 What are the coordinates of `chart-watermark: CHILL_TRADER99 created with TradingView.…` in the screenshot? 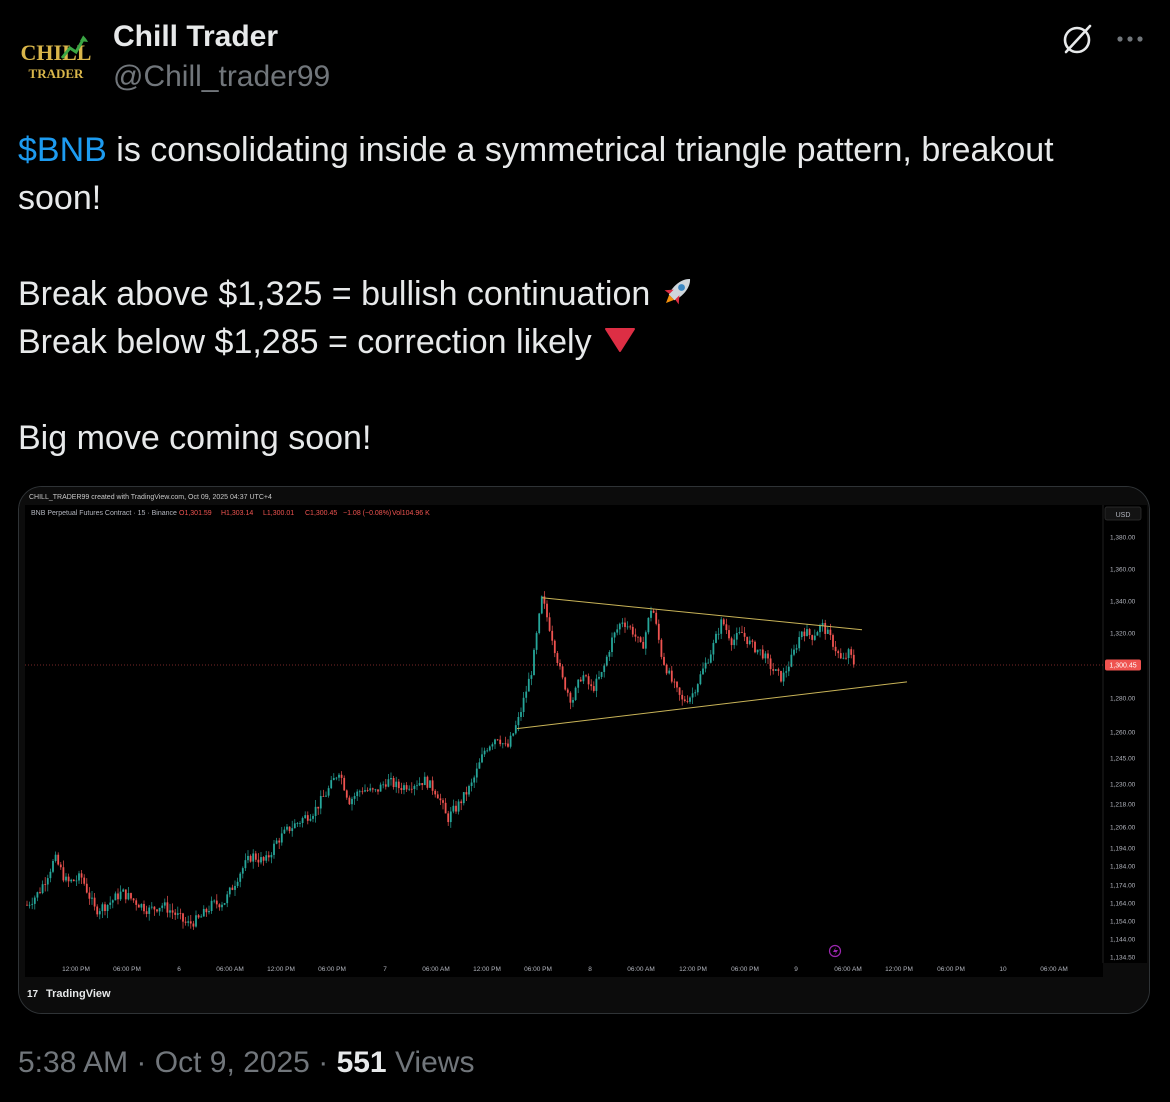 It's located at (150, 497).